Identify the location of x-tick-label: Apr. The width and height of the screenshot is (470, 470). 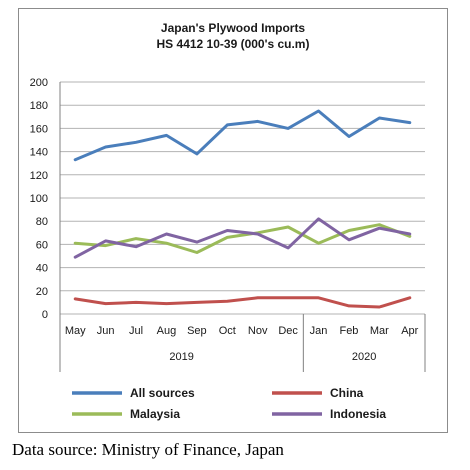
(409, 331).